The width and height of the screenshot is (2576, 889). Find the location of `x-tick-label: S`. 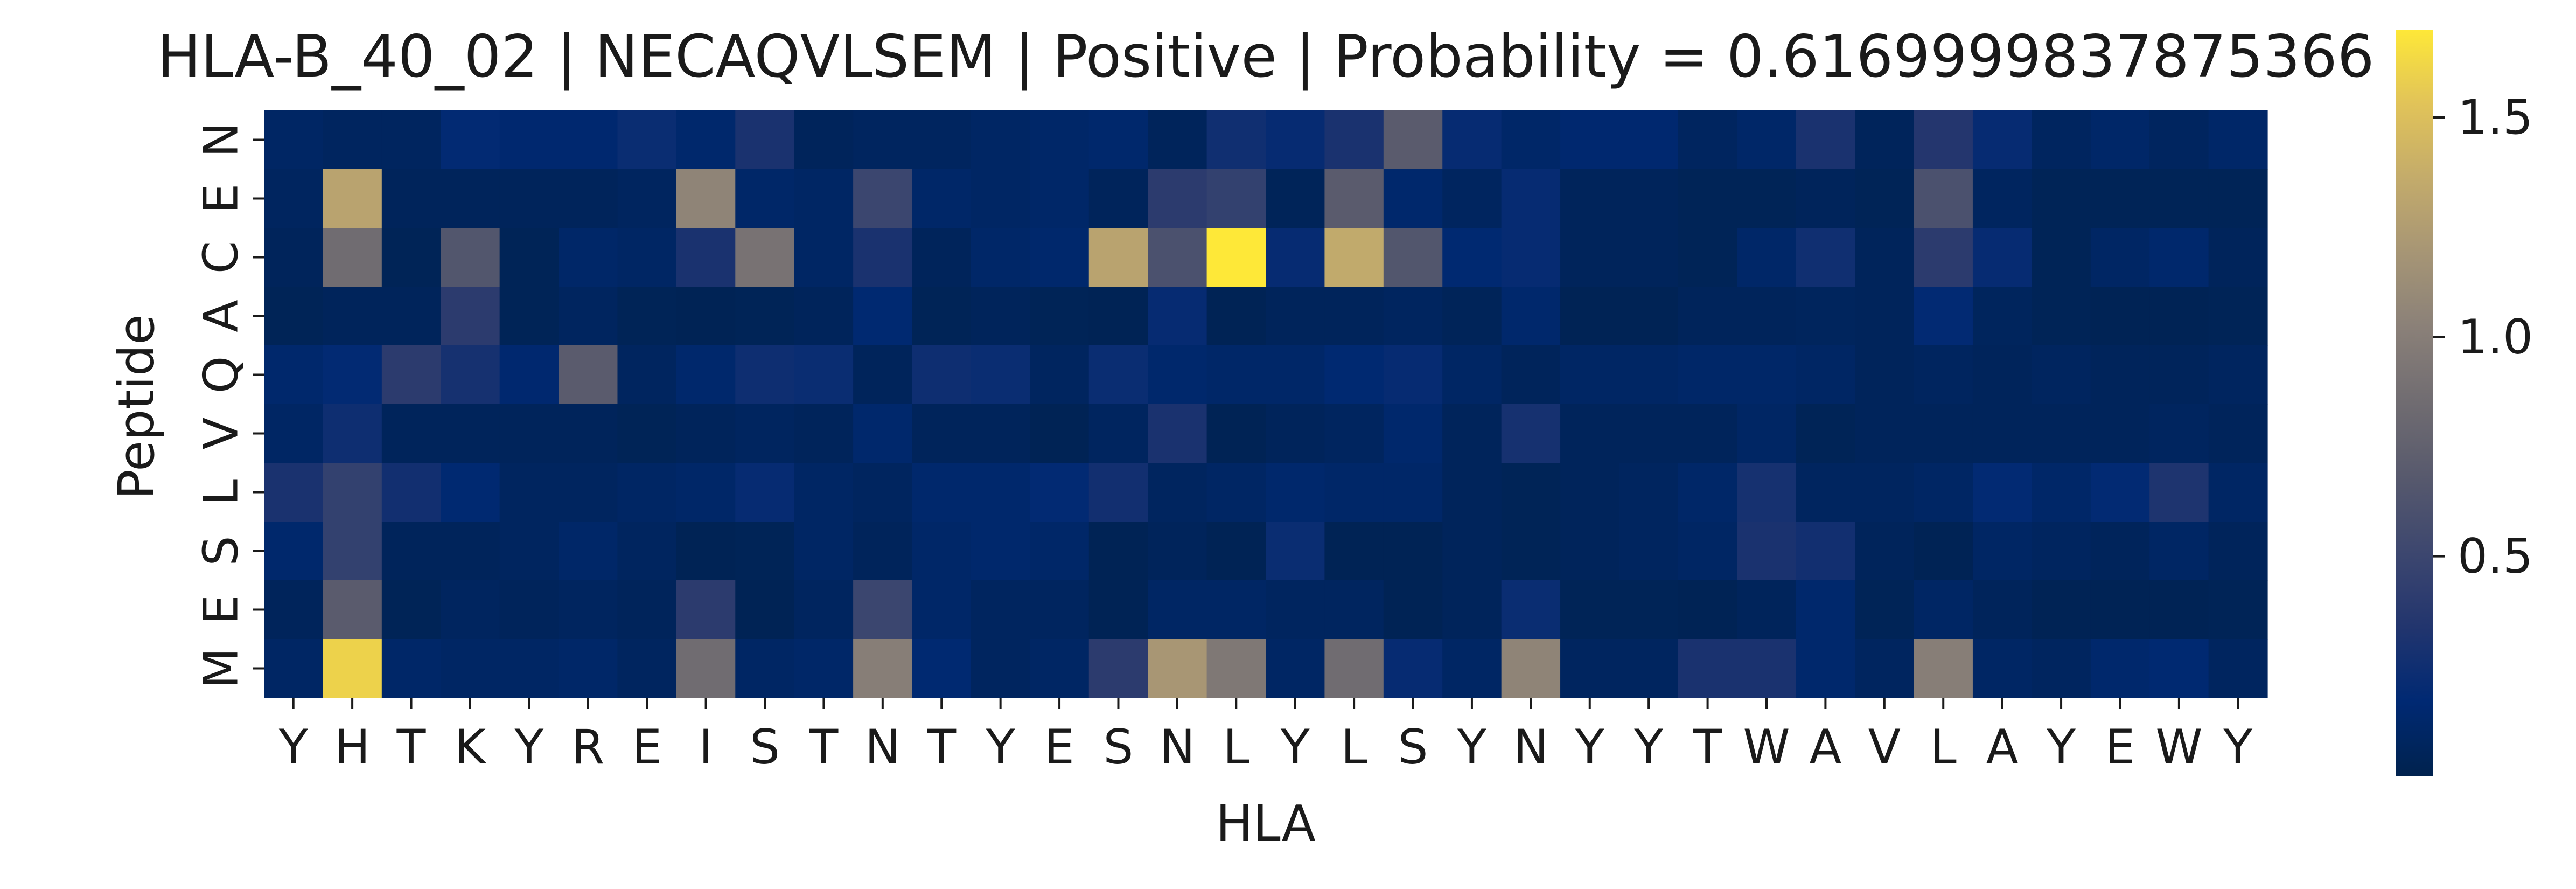

x-tick-label: S is located at coordinates (1413, 747).